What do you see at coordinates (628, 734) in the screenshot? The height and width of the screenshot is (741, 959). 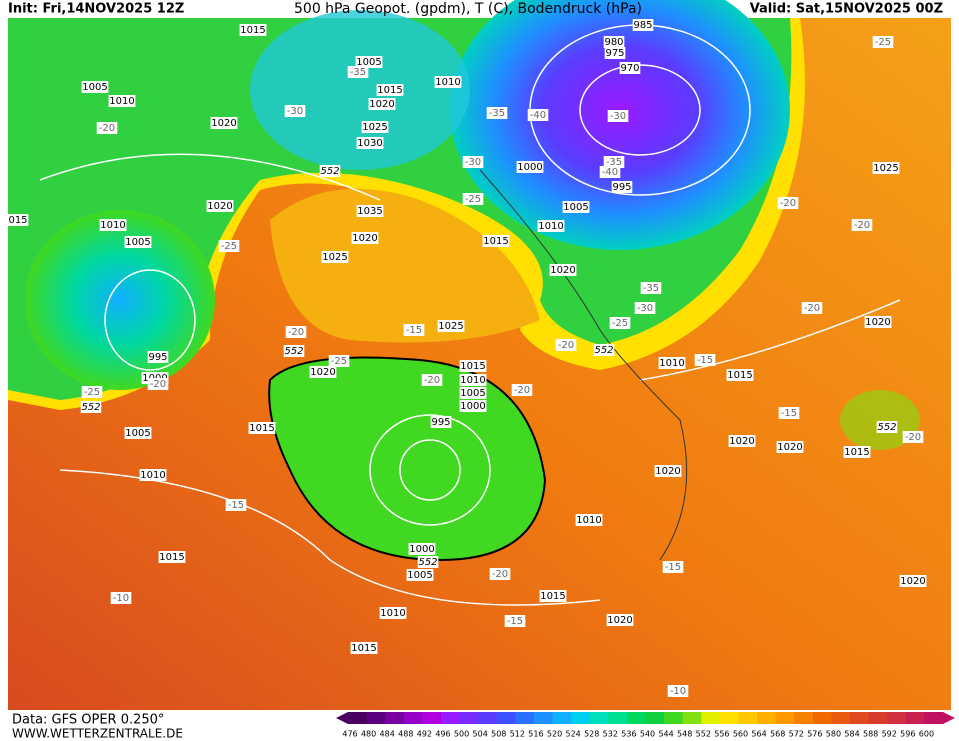 I see `colorbar-label: 536` at bounding box center [628, 734].